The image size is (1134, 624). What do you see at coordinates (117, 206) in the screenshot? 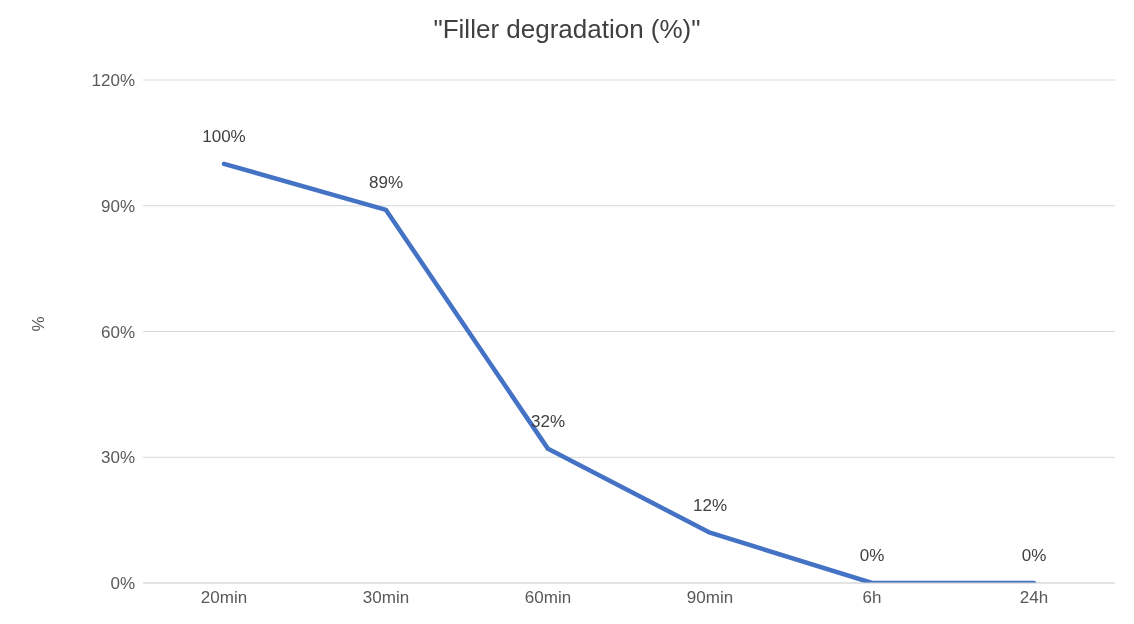
I see `y-tick-label: 90%` at bounding box center [117, 206].